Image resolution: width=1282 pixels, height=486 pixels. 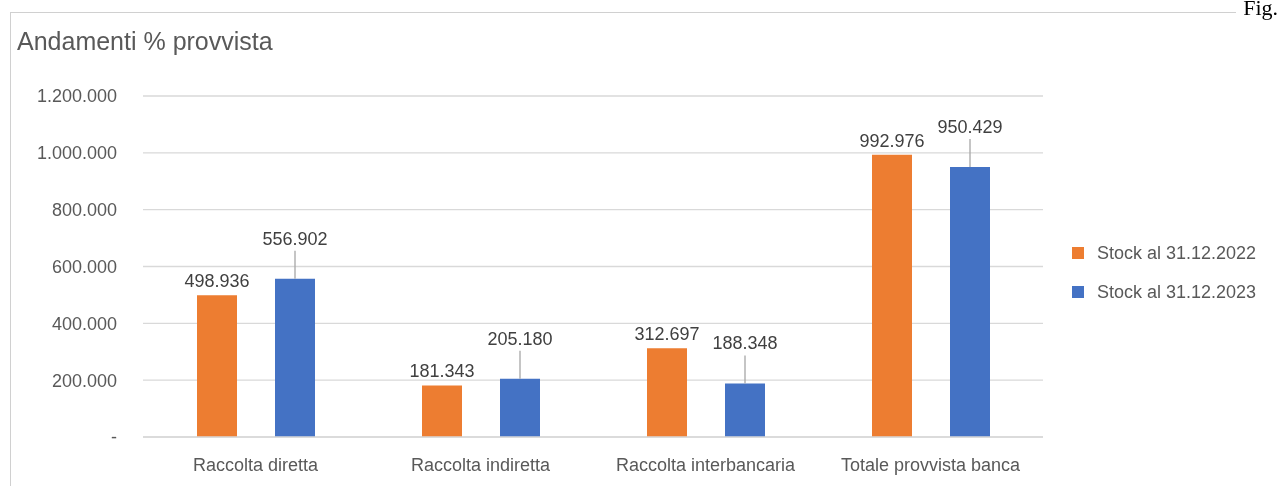 I want to click on x-tick-label: Totale provvista banca, so click(x=931, y=464).